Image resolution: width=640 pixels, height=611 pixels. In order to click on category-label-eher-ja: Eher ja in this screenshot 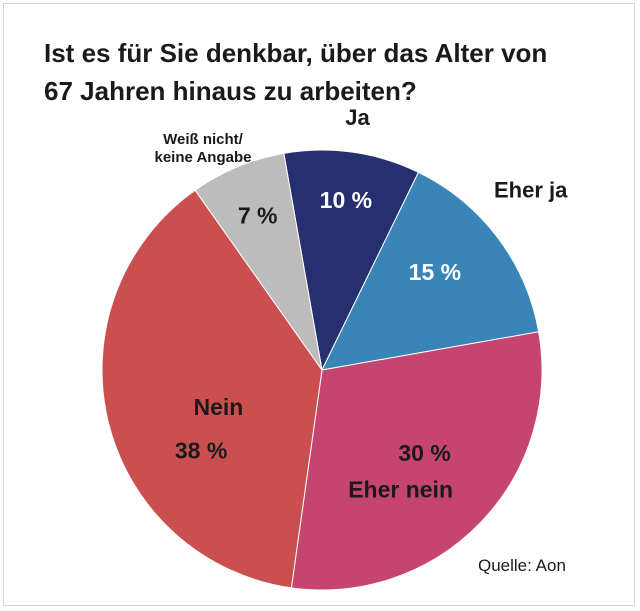, I will do `click(531, 190)`.